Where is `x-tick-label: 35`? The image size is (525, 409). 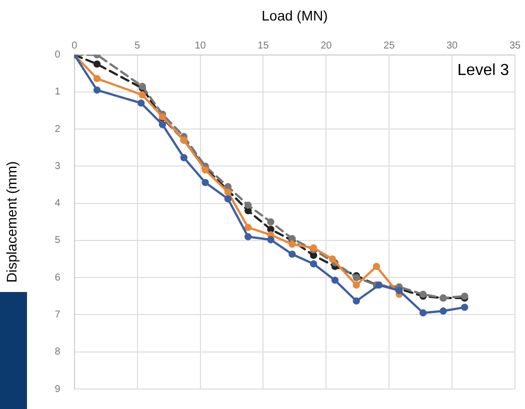
x-tick-label: 35 is located at coordinates (515, 46).